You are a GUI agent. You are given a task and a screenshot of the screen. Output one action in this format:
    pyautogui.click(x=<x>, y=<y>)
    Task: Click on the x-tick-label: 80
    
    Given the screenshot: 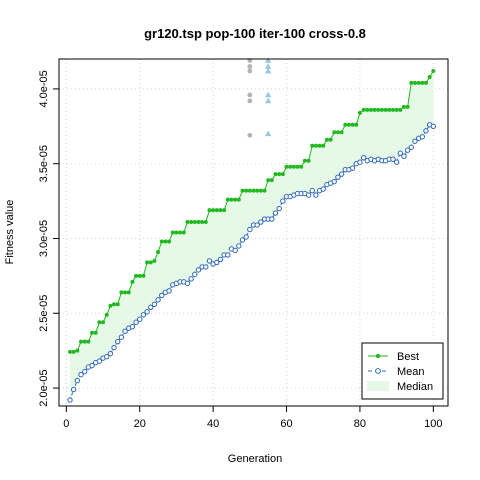 What is the action you would take?
    pyautogui.click(x=360, y=424)
    